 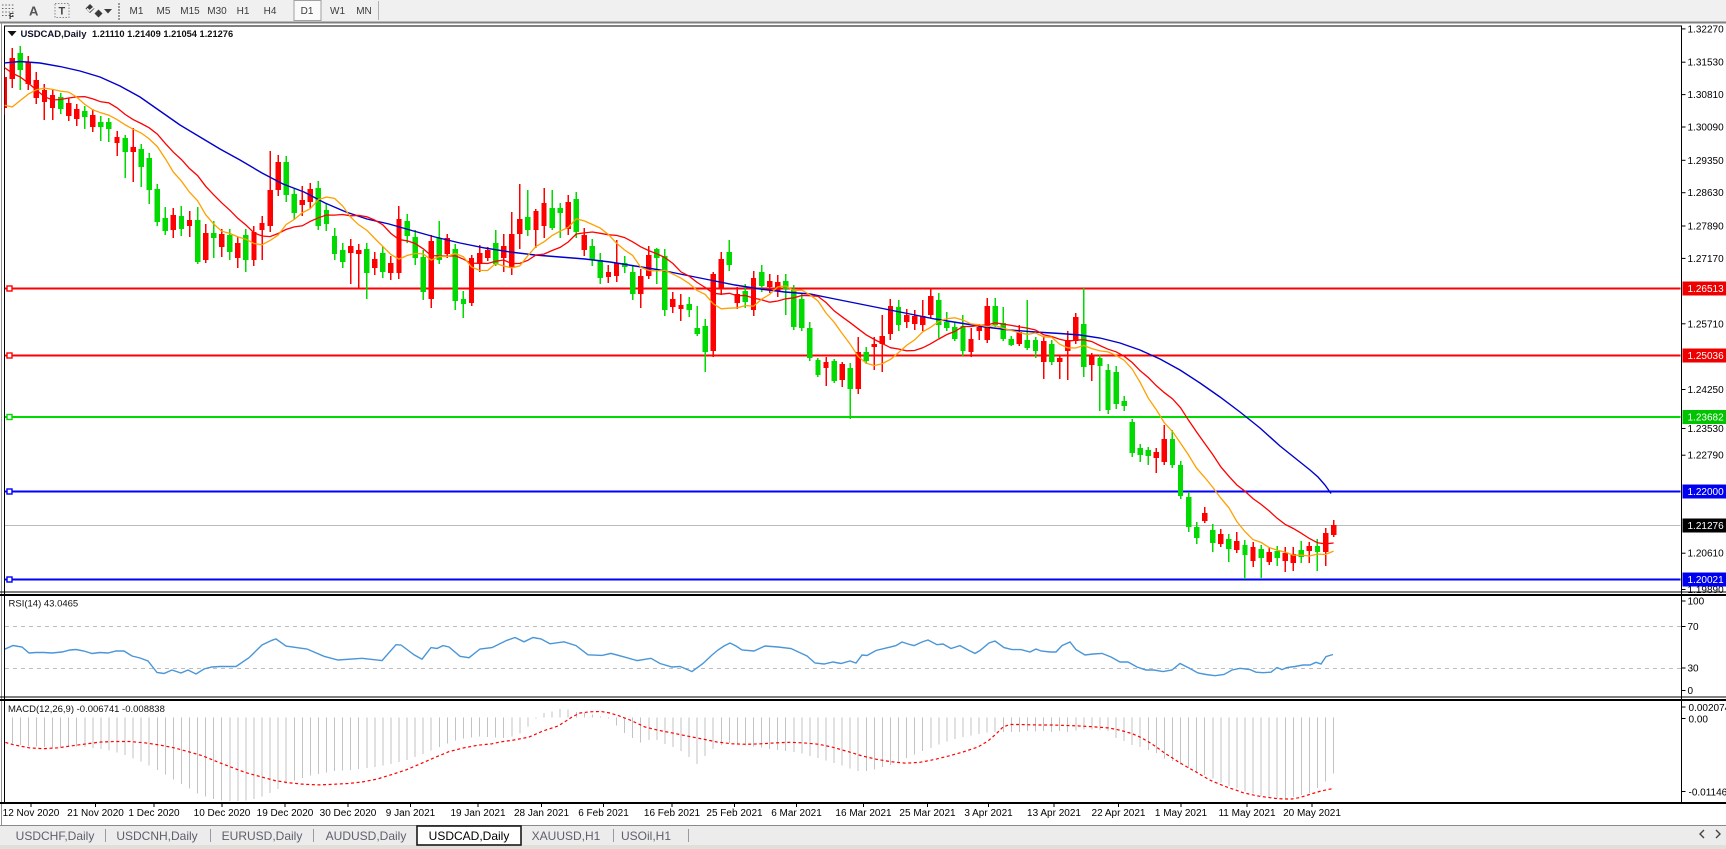 I want to click on svg-text: M1, so click(x=137, y=11).